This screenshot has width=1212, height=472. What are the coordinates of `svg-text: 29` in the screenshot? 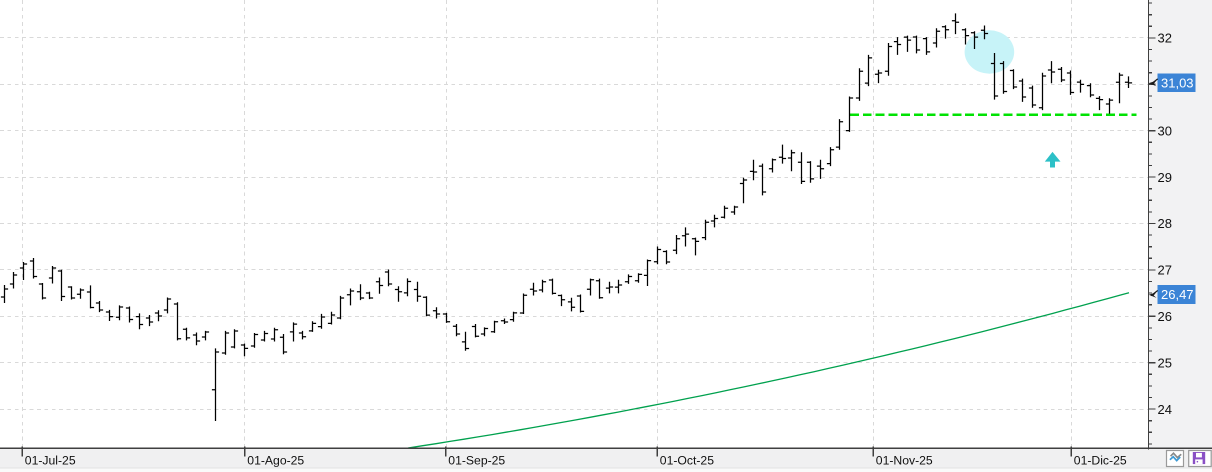 It's located at (1165, 177).